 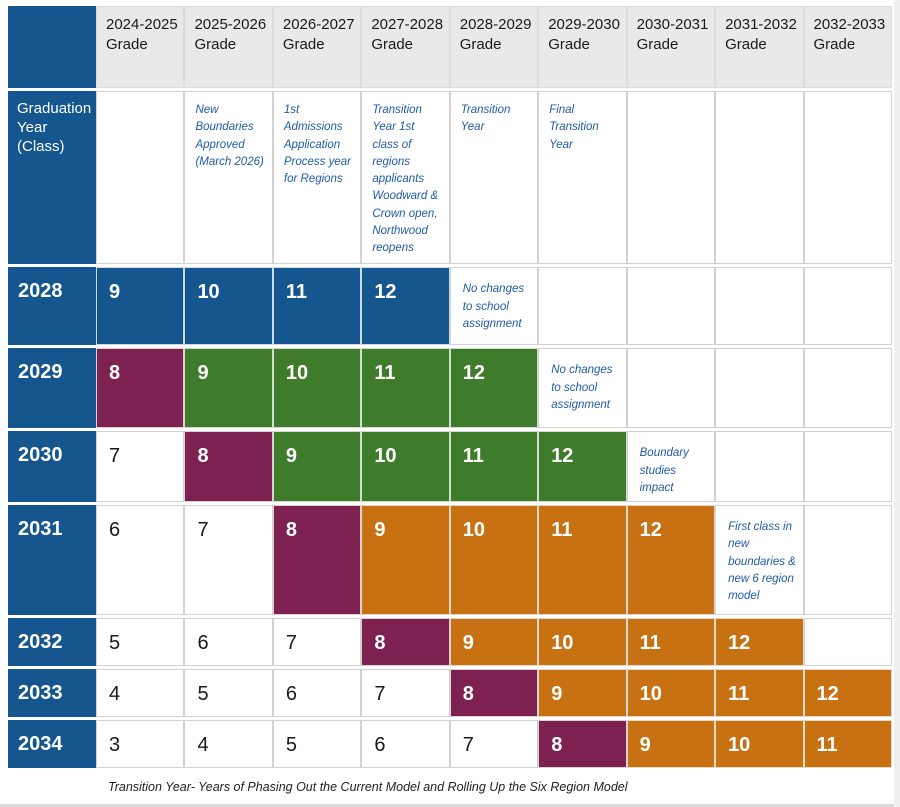 I want to click on year-row-2032: 2032 5 6 7 8 9 10 11 12, so click(x=450, y=642).